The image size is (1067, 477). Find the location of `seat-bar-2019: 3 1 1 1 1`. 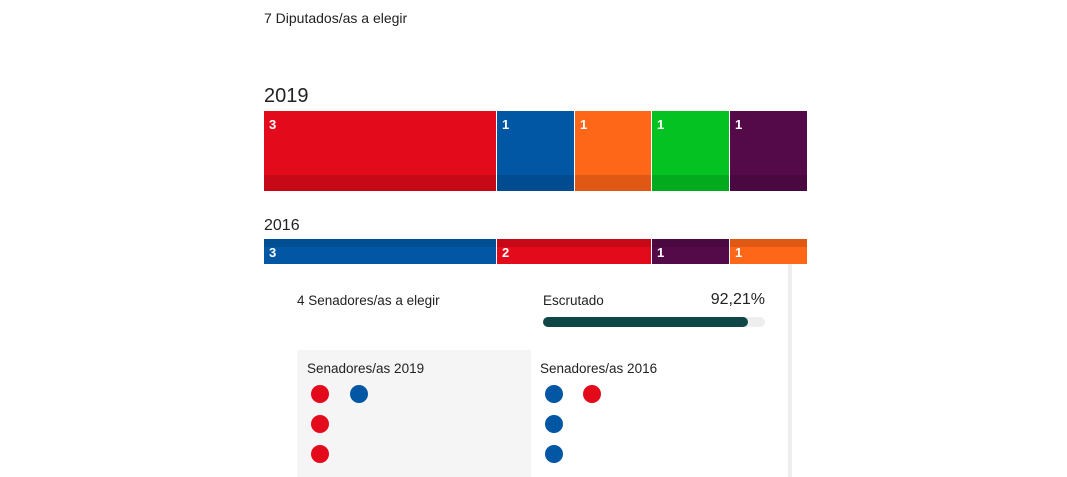

seat-bar-2019: 3 1 1 1 1 is located at coordinates (535, 151).